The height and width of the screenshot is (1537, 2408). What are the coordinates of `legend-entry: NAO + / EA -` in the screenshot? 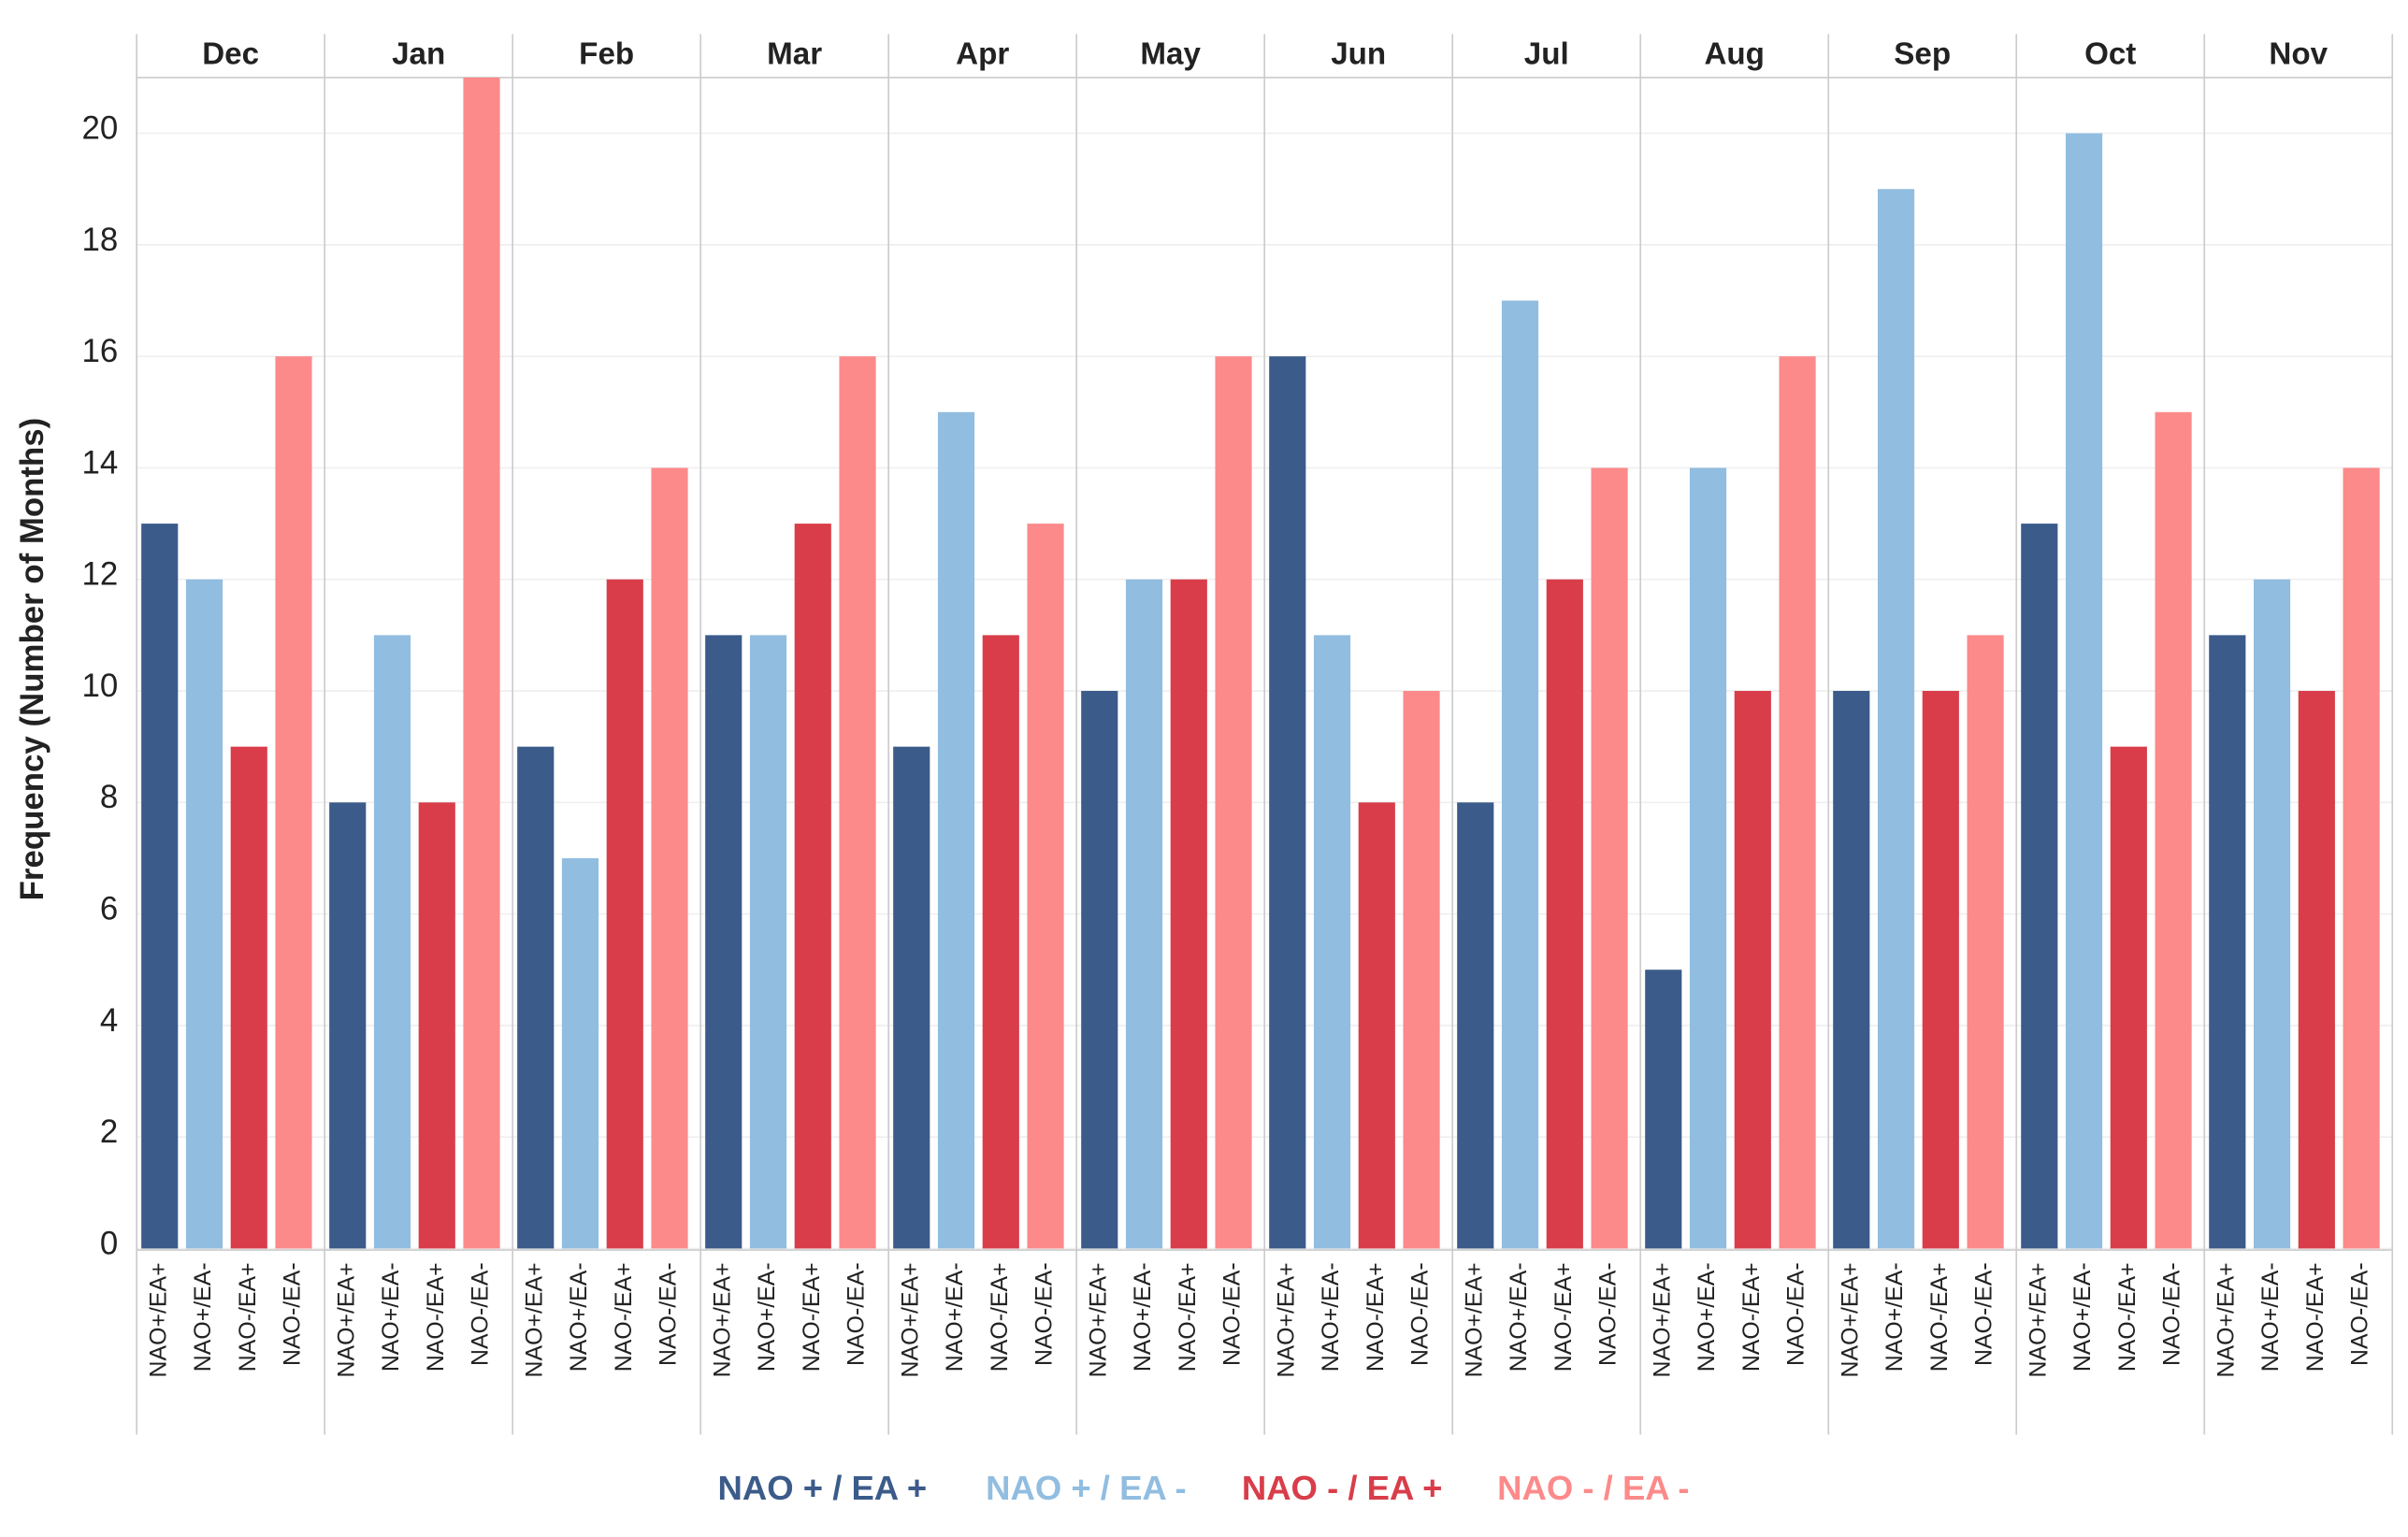 It's located at (1086, 1488).